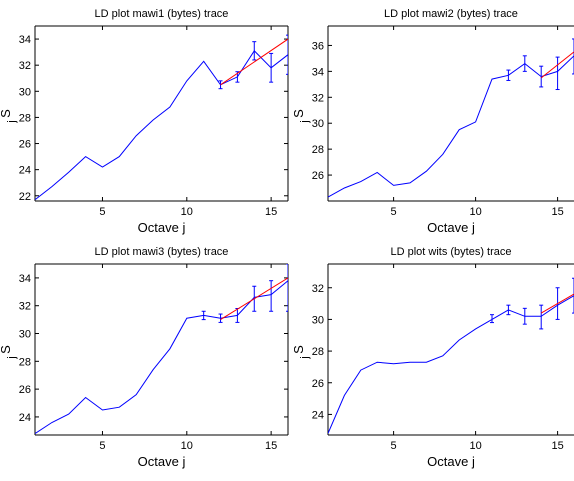  Describe the element at coordinates (451, 14) in the screenshot. I see `chart-title: LD plot mawi2 (bytes) trace` at that location.